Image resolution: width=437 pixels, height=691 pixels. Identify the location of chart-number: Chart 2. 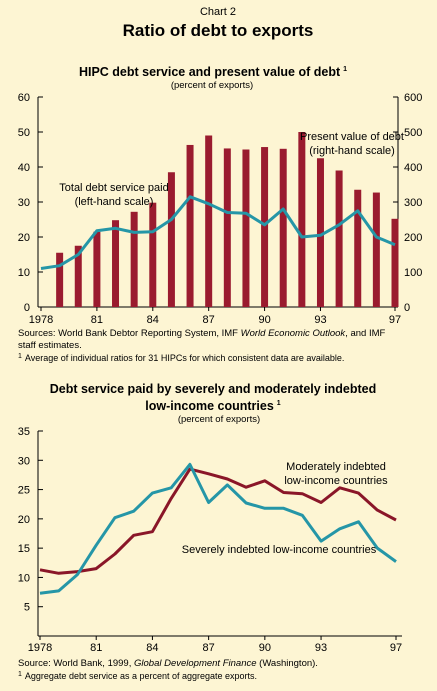
(218, 12).